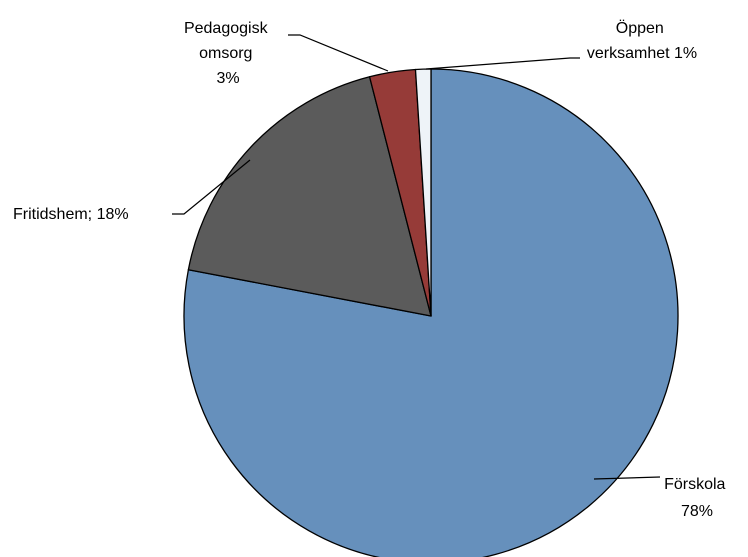  I want to click on label-pedagogisk-omsorg-line-2: omsorg, so click(225, 53).